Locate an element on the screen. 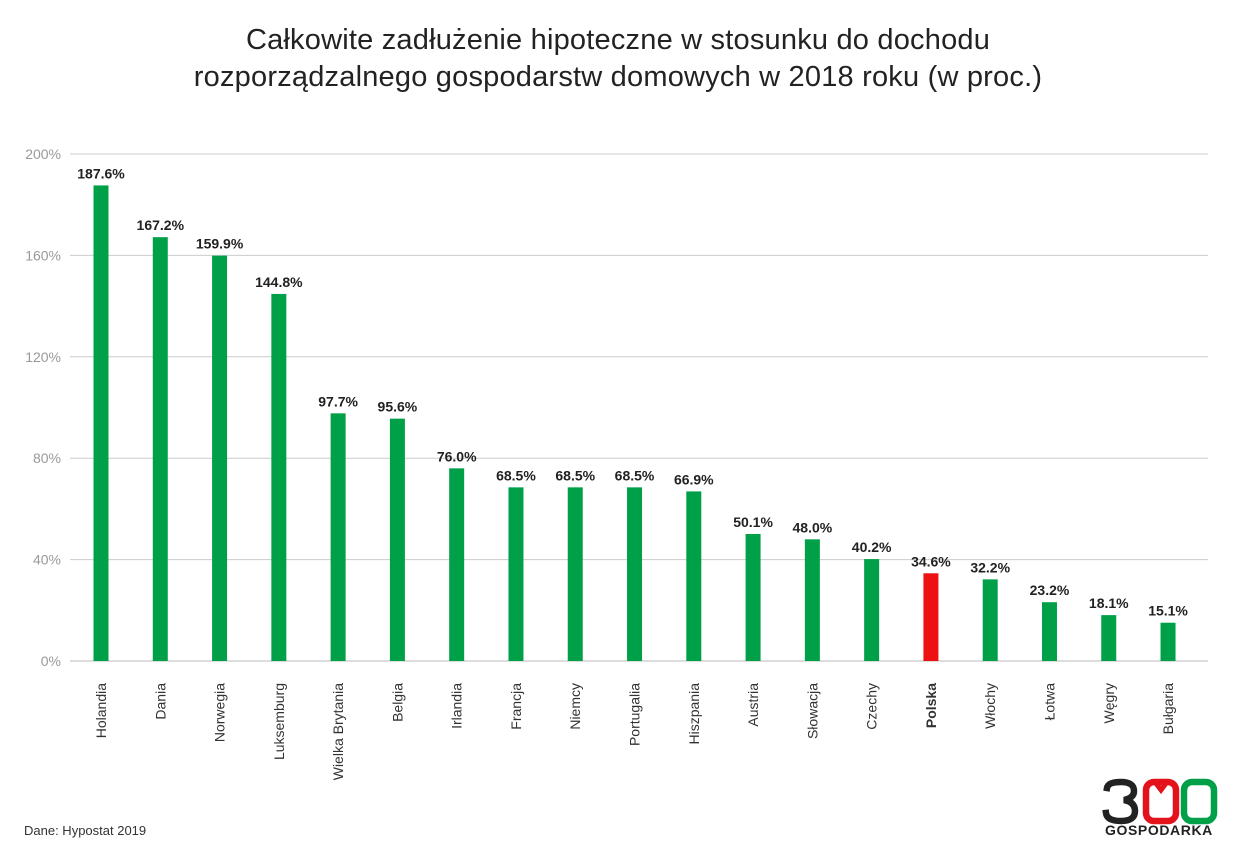 The image size is (1236, 863). x-tick-label: Słowacja is located at coordinates (812, 711).